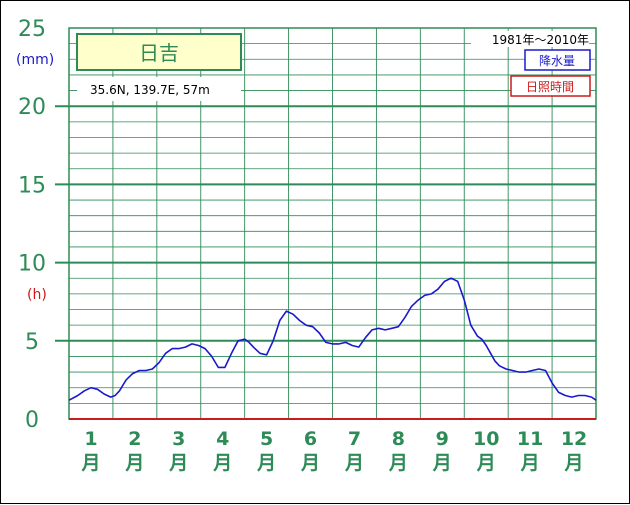  I want to click on y-tick-label: 20, so click(32, 107).